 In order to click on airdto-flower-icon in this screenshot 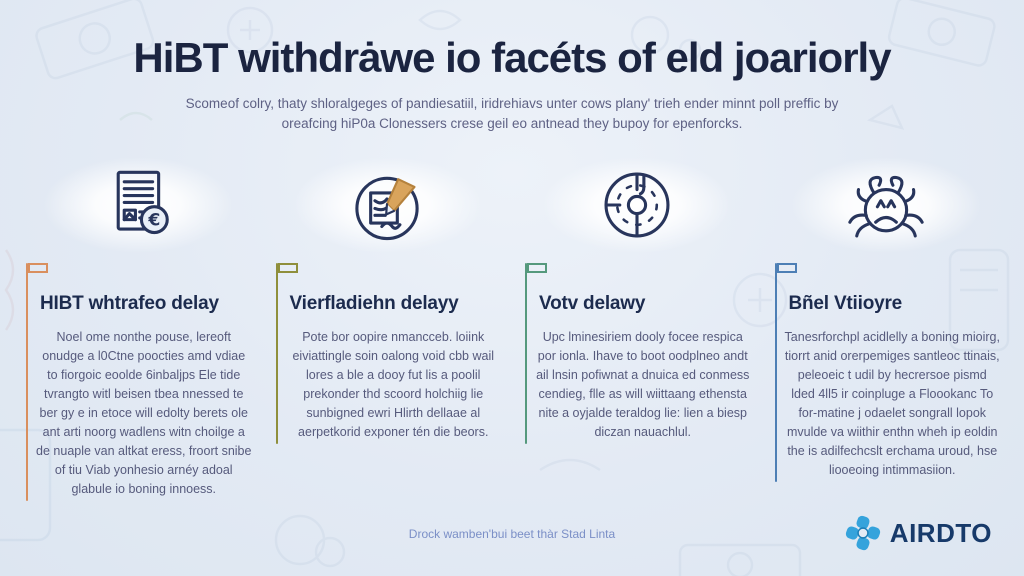, I will do `click(863, 533)`.